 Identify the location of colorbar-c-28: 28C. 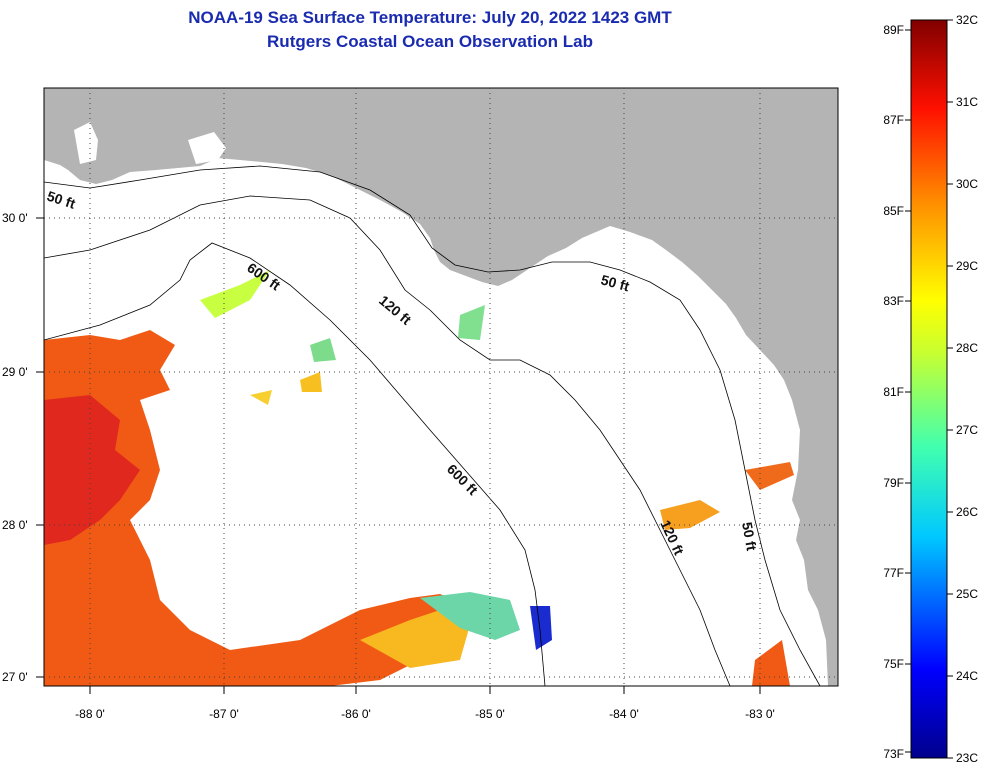
(967, 348).